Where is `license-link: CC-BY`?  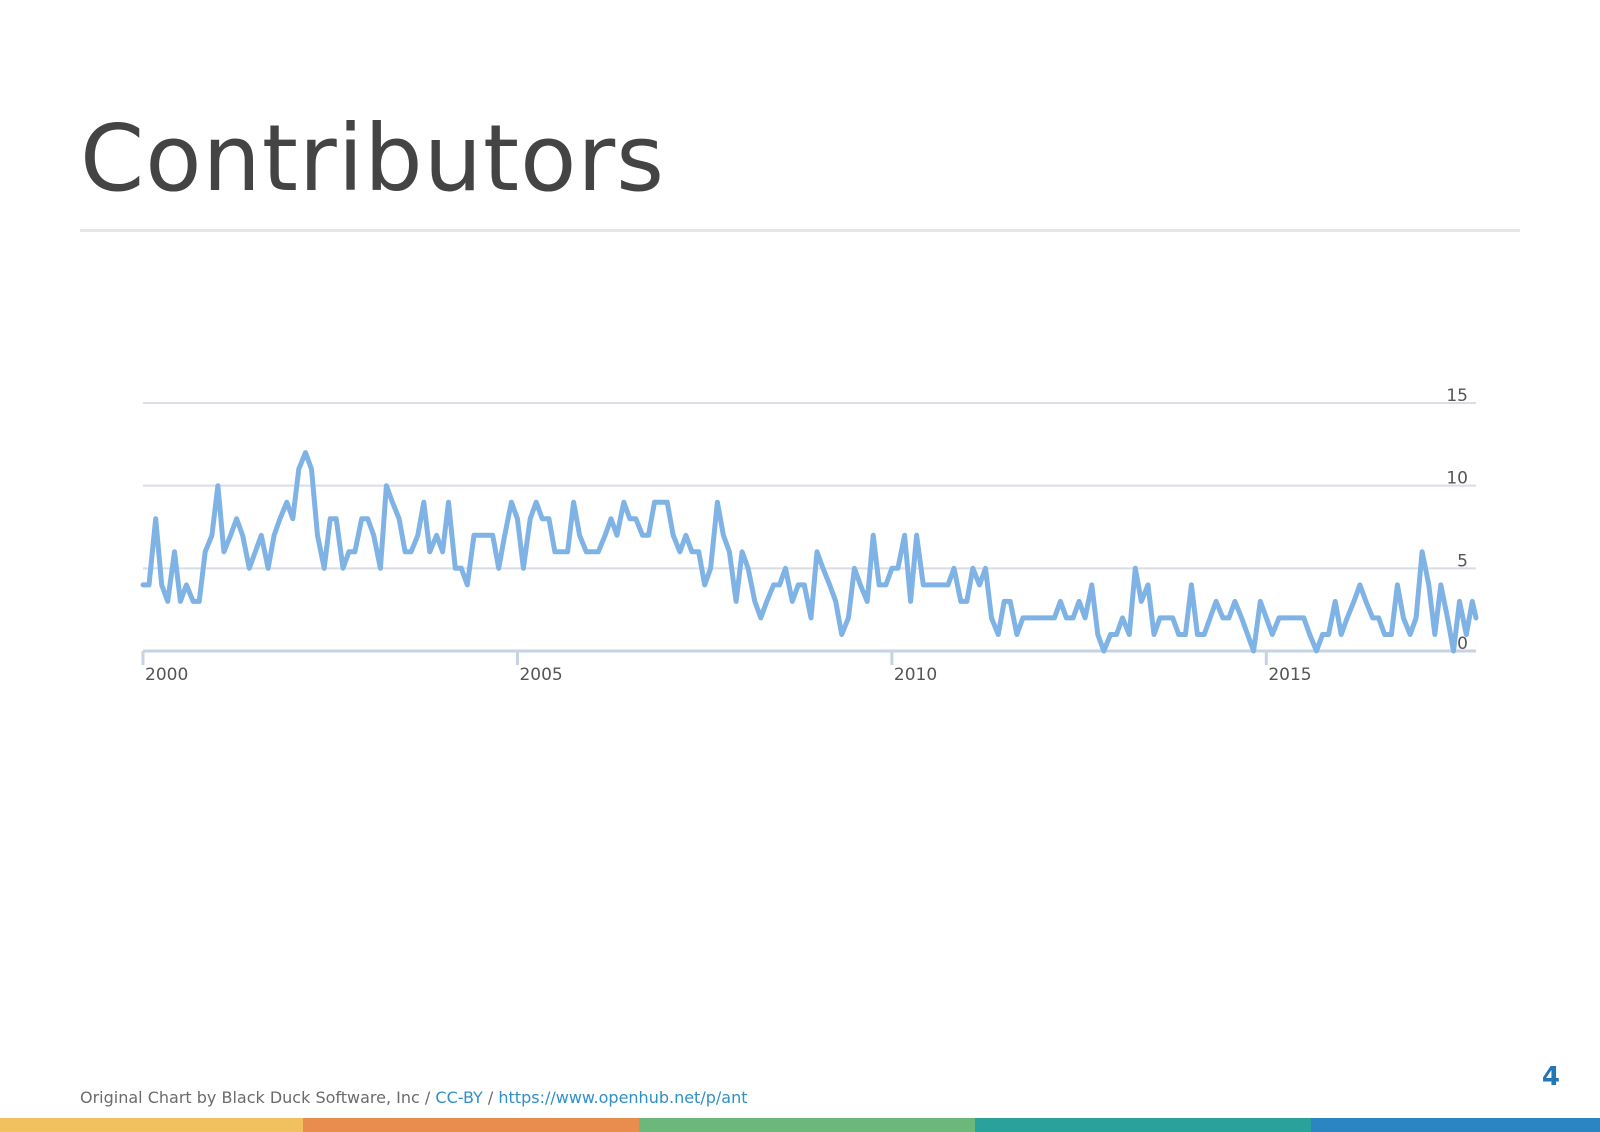 license-link: CC-BY is located at coordinates (459, 1097).